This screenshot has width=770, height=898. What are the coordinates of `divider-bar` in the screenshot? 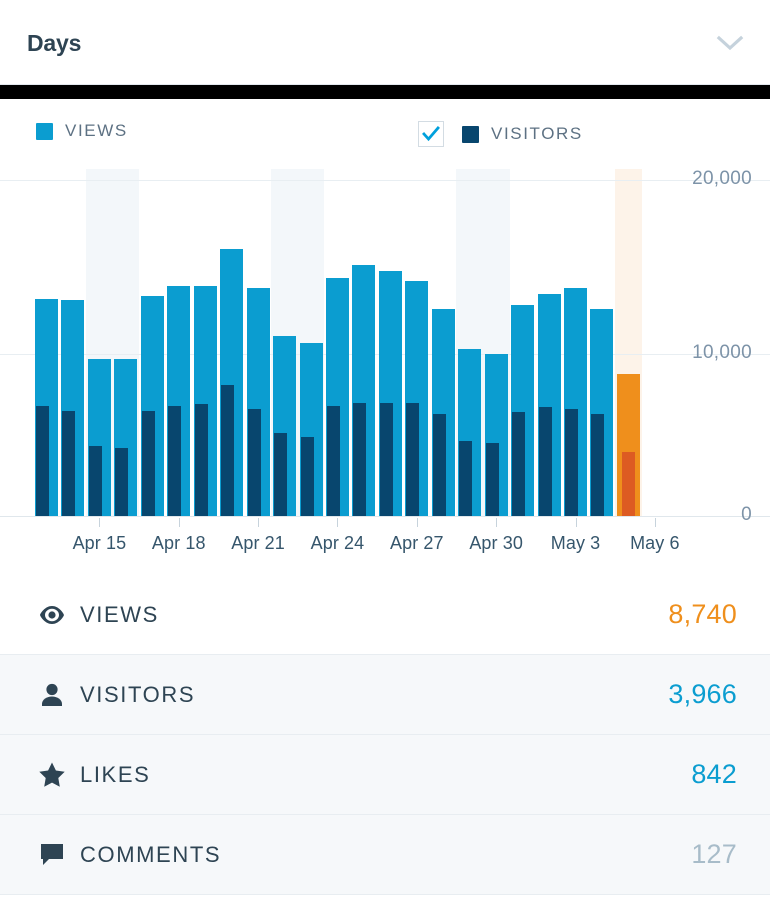 It's located at (385, 92).